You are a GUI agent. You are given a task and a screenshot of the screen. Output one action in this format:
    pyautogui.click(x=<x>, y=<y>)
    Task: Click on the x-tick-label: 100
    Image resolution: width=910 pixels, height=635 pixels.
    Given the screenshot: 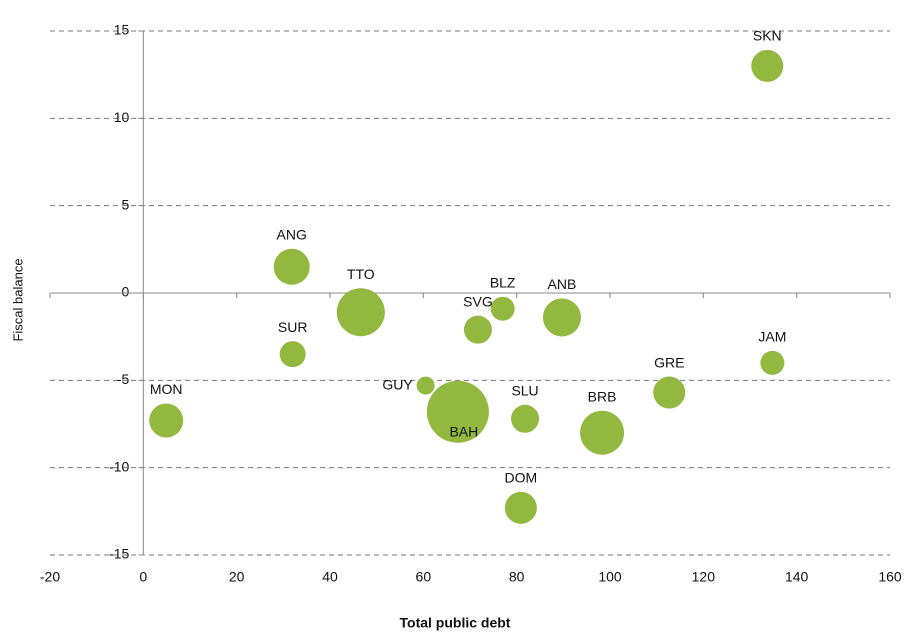 What is the action you would take?
    pyautogui.click(x=610, y=577)
    